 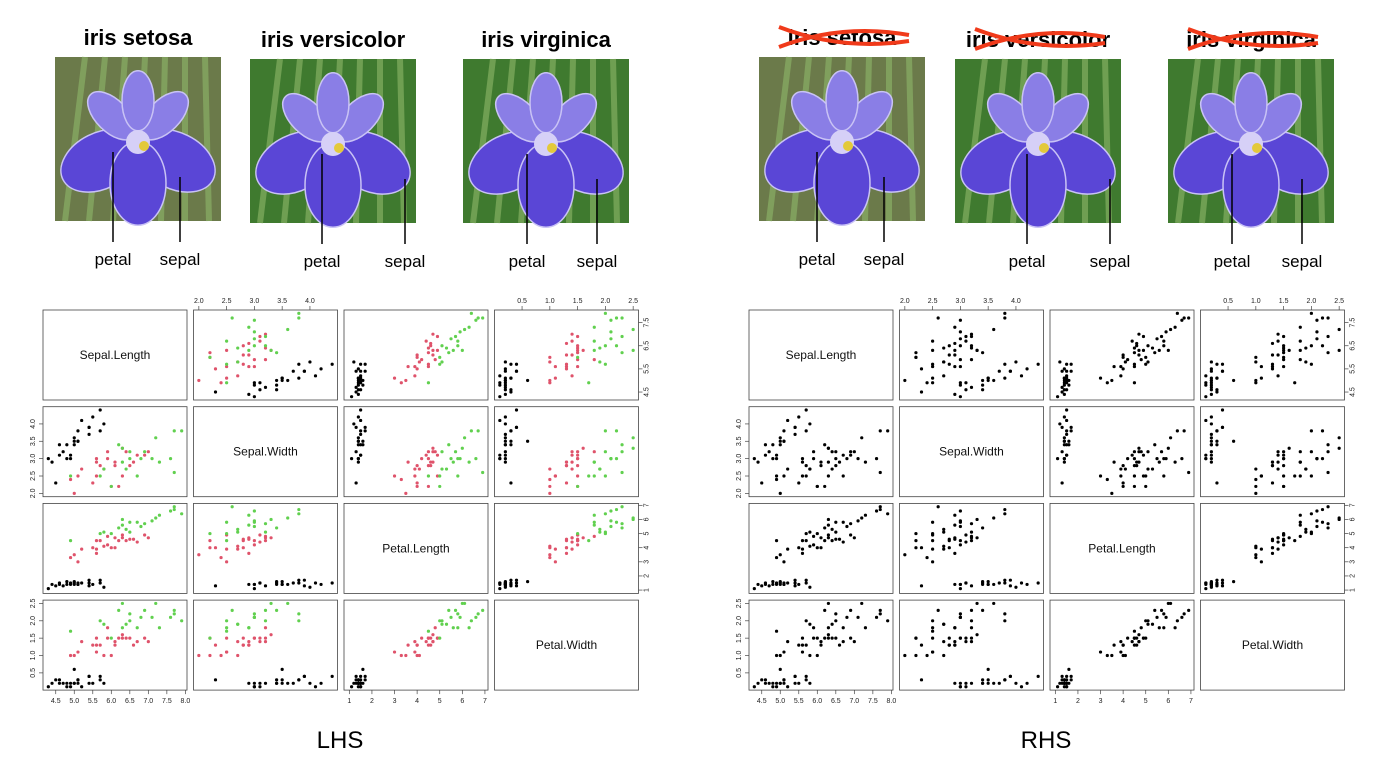 I want to click on petal-shape, so click(x=842, y=101).